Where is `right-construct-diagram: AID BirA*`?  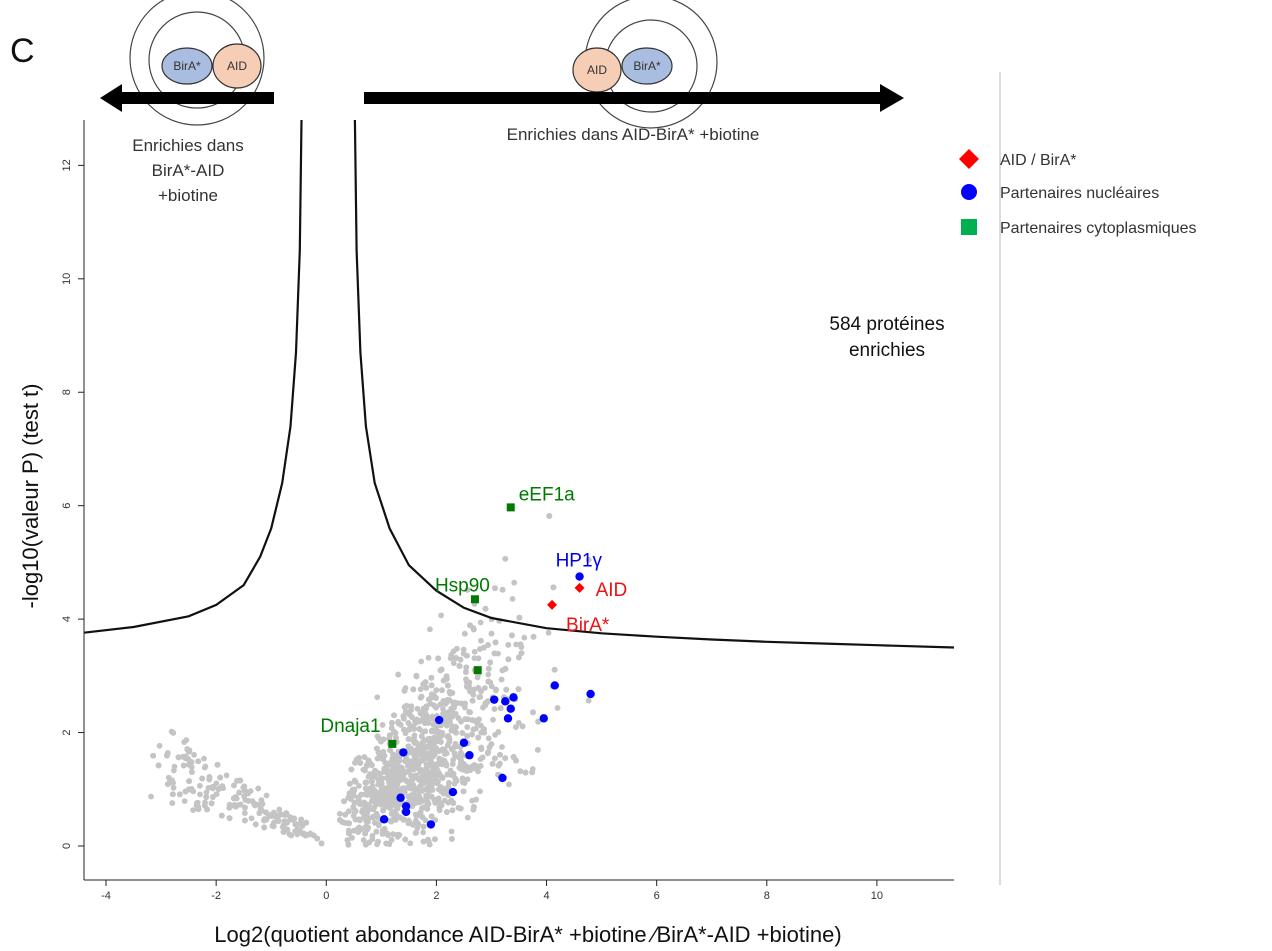
right-construct-diagram: AID BirA* is located at coordinates (645, 64).